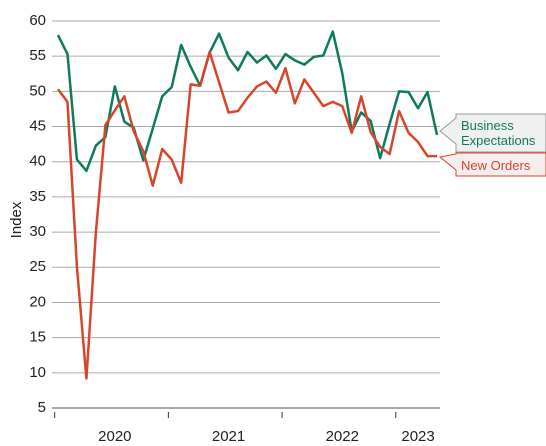 The height and width of the screenshot is (446, 546). Describe the element at coordinates (37, 126) in the screenshot. I see `y-tick-label: 45` at that location.